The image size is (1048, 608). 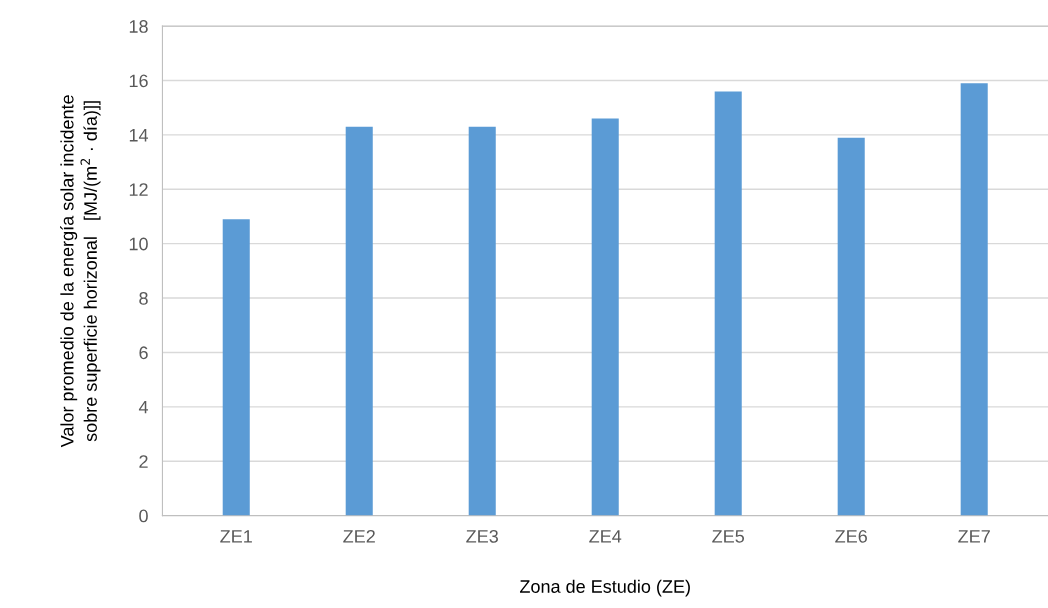 I want to click on y-tick-label: 16, so click(x=138, y=81).